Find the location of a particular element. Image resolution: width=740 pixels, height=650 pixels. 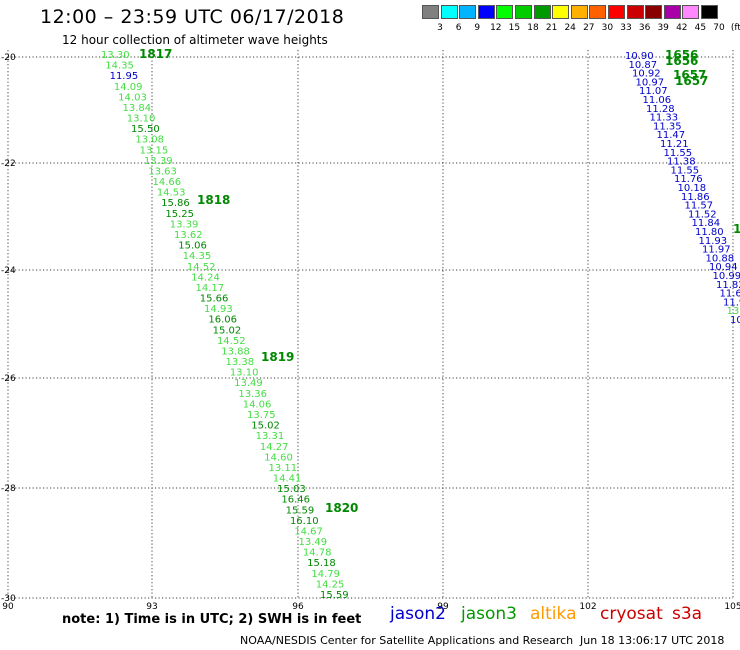

wave-height-value: 13.84 is located at coordinates (136, 108).